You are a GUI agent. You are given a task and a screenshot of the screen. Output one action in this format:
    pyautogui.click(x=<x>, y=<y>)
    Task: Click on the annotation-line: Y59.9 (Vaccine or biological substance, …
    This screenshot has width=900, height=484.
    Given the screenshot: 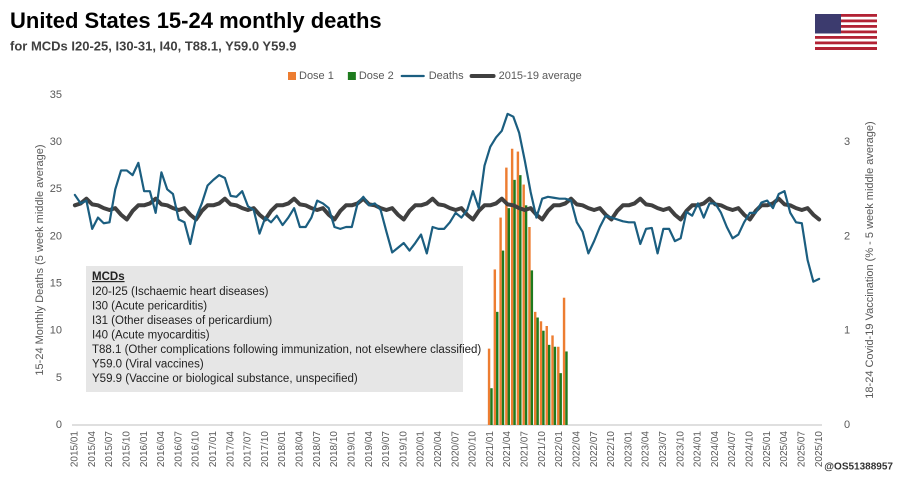 What is the action you would take?
    pyautogui.click(x=225, y=379)
    